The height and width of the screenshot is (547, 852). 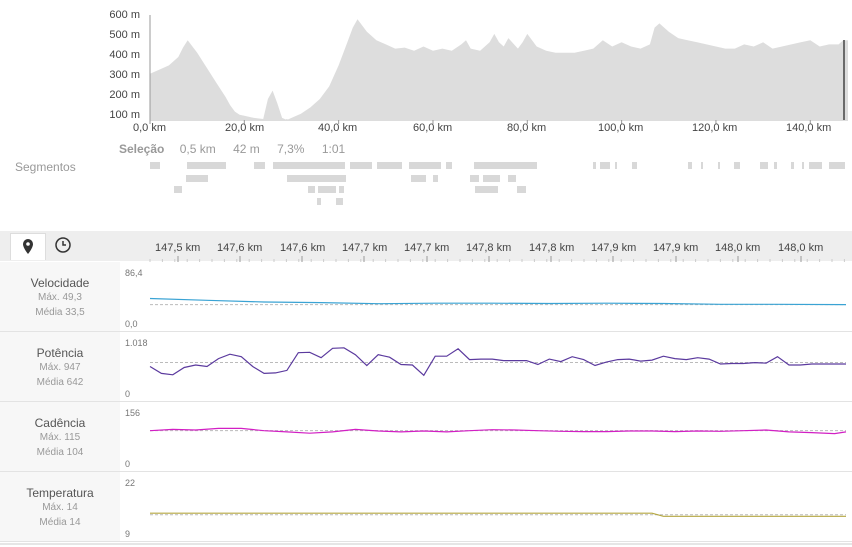 What do you see at coordinates (130, 483) in the screenshot?
I see `scale-top: 22` at bounding box center [130, 483].